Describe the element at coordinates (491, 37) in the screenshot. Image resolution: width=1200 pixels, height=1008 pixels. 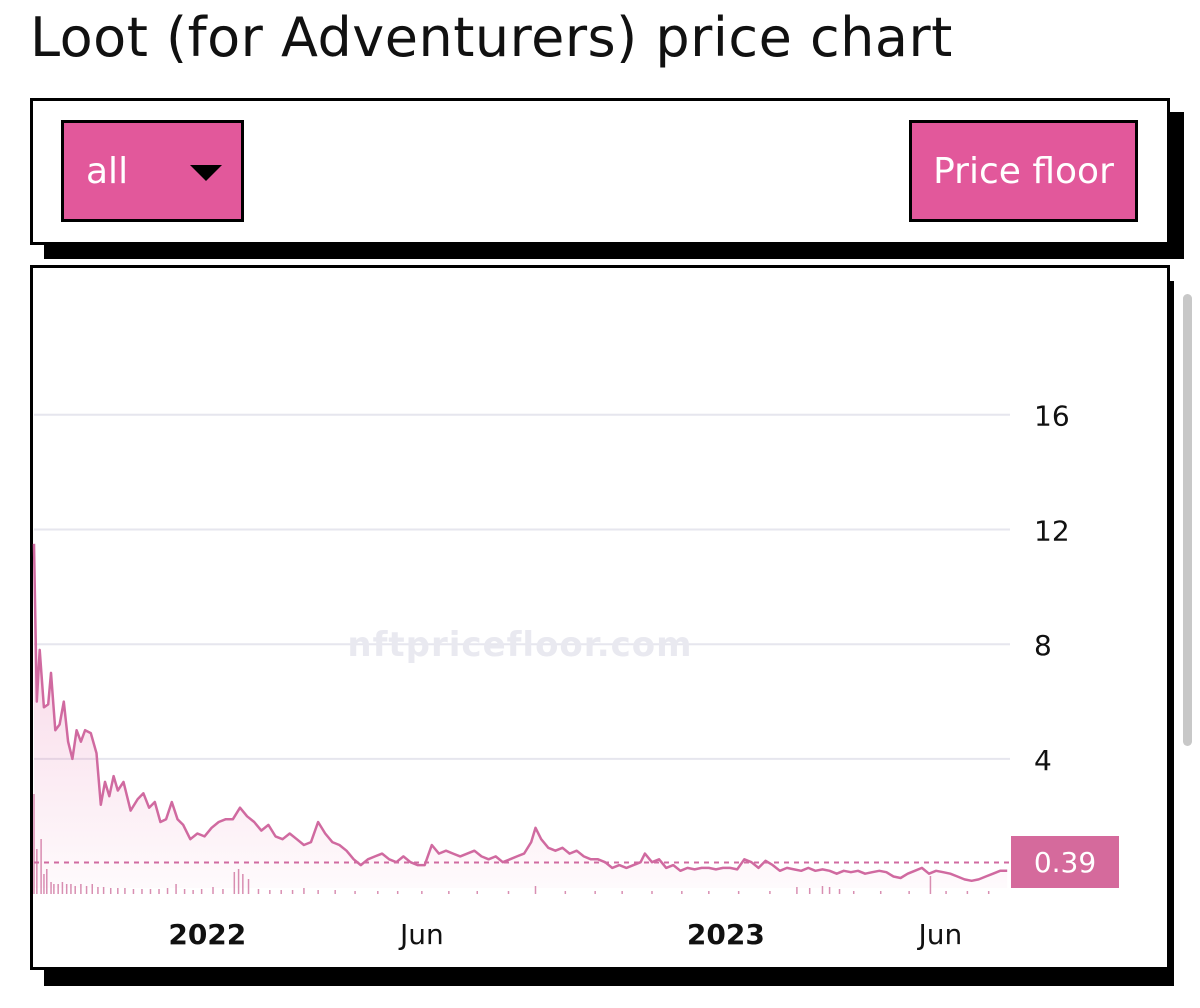
I see `page-title: Loot (for Adventurers) price chart` at that location.